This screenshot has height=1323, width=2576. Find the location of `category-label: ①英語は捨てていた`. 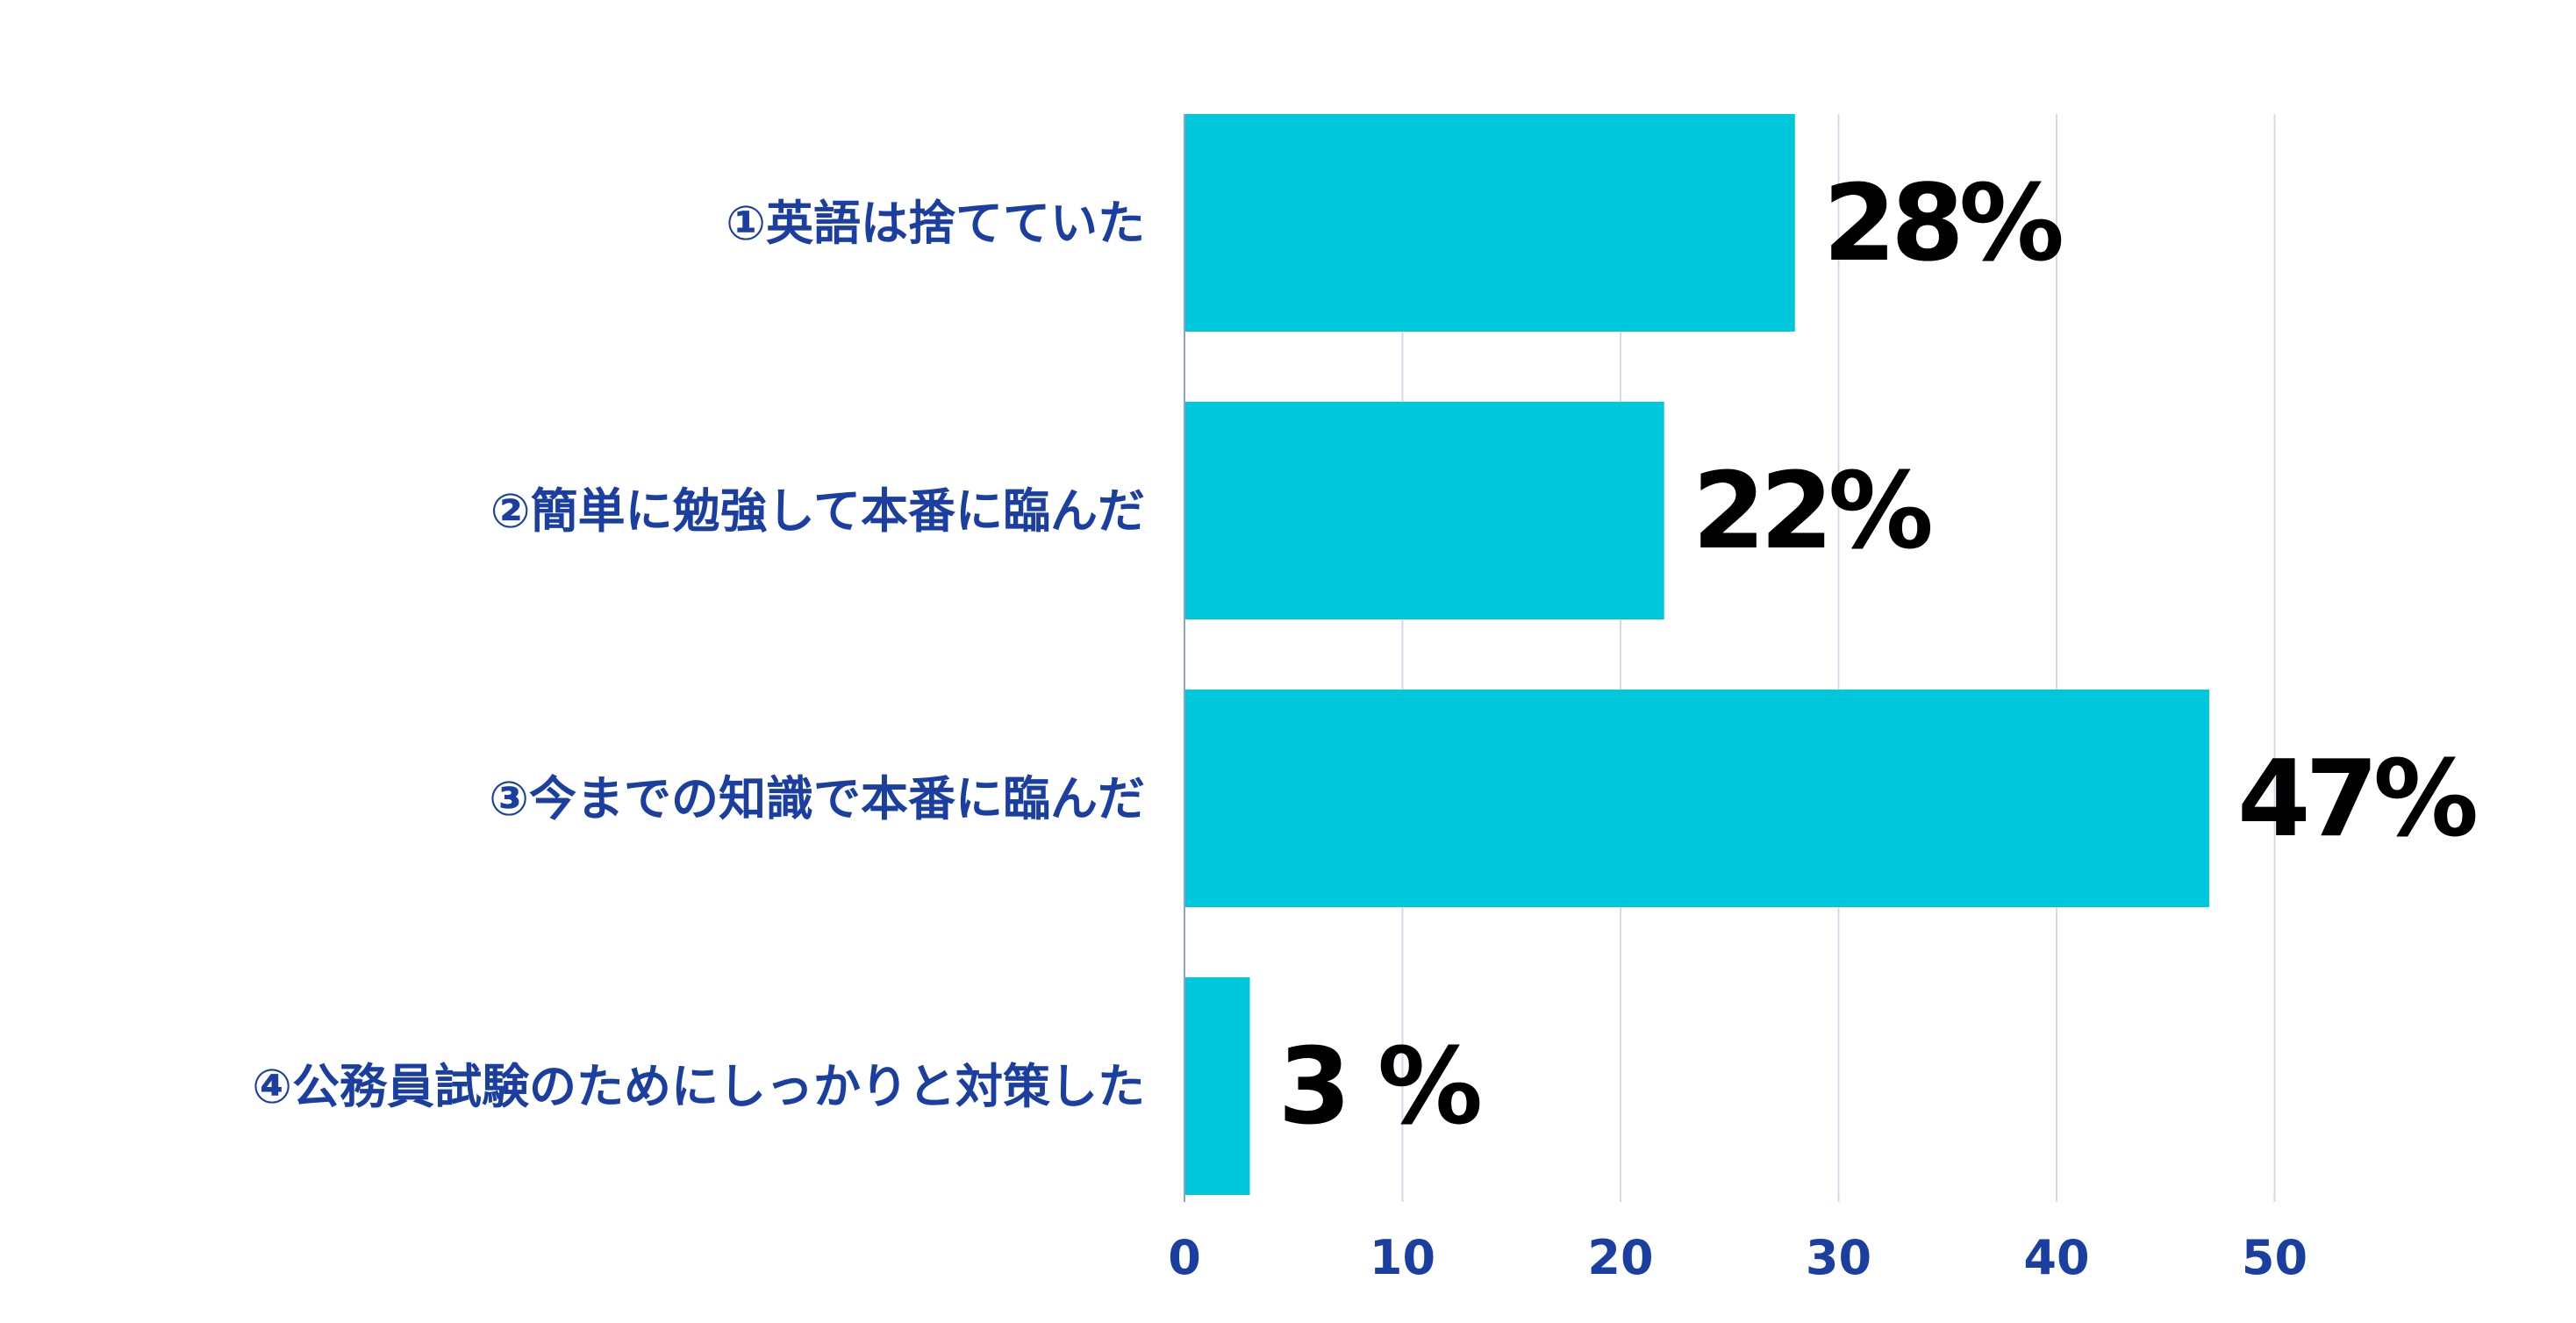

category-label: ①英語は捨てていた is located at coordinates (935, 223).